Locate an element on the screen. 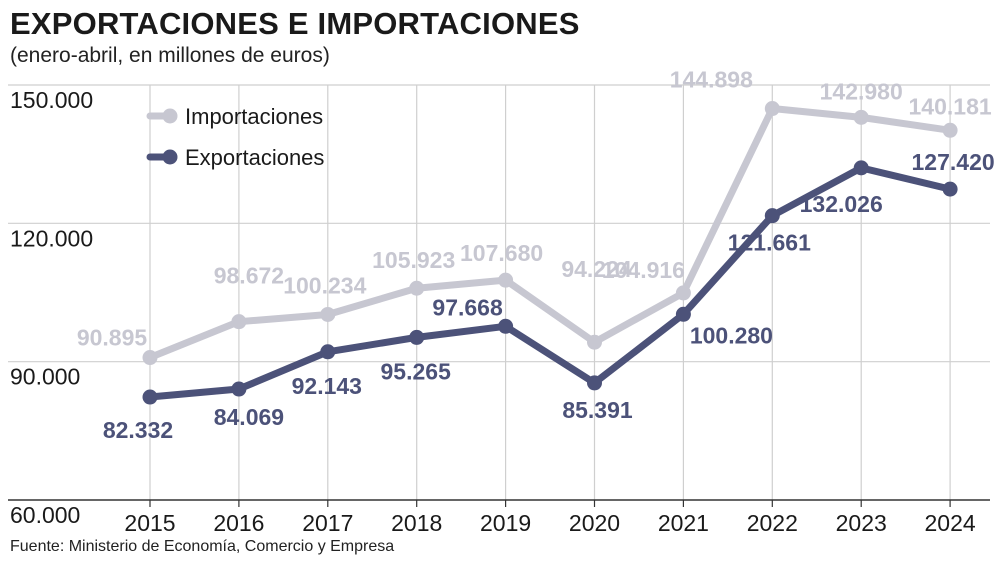  exportaciones-data-label: 95.265 is located at coordinates (416, 371).